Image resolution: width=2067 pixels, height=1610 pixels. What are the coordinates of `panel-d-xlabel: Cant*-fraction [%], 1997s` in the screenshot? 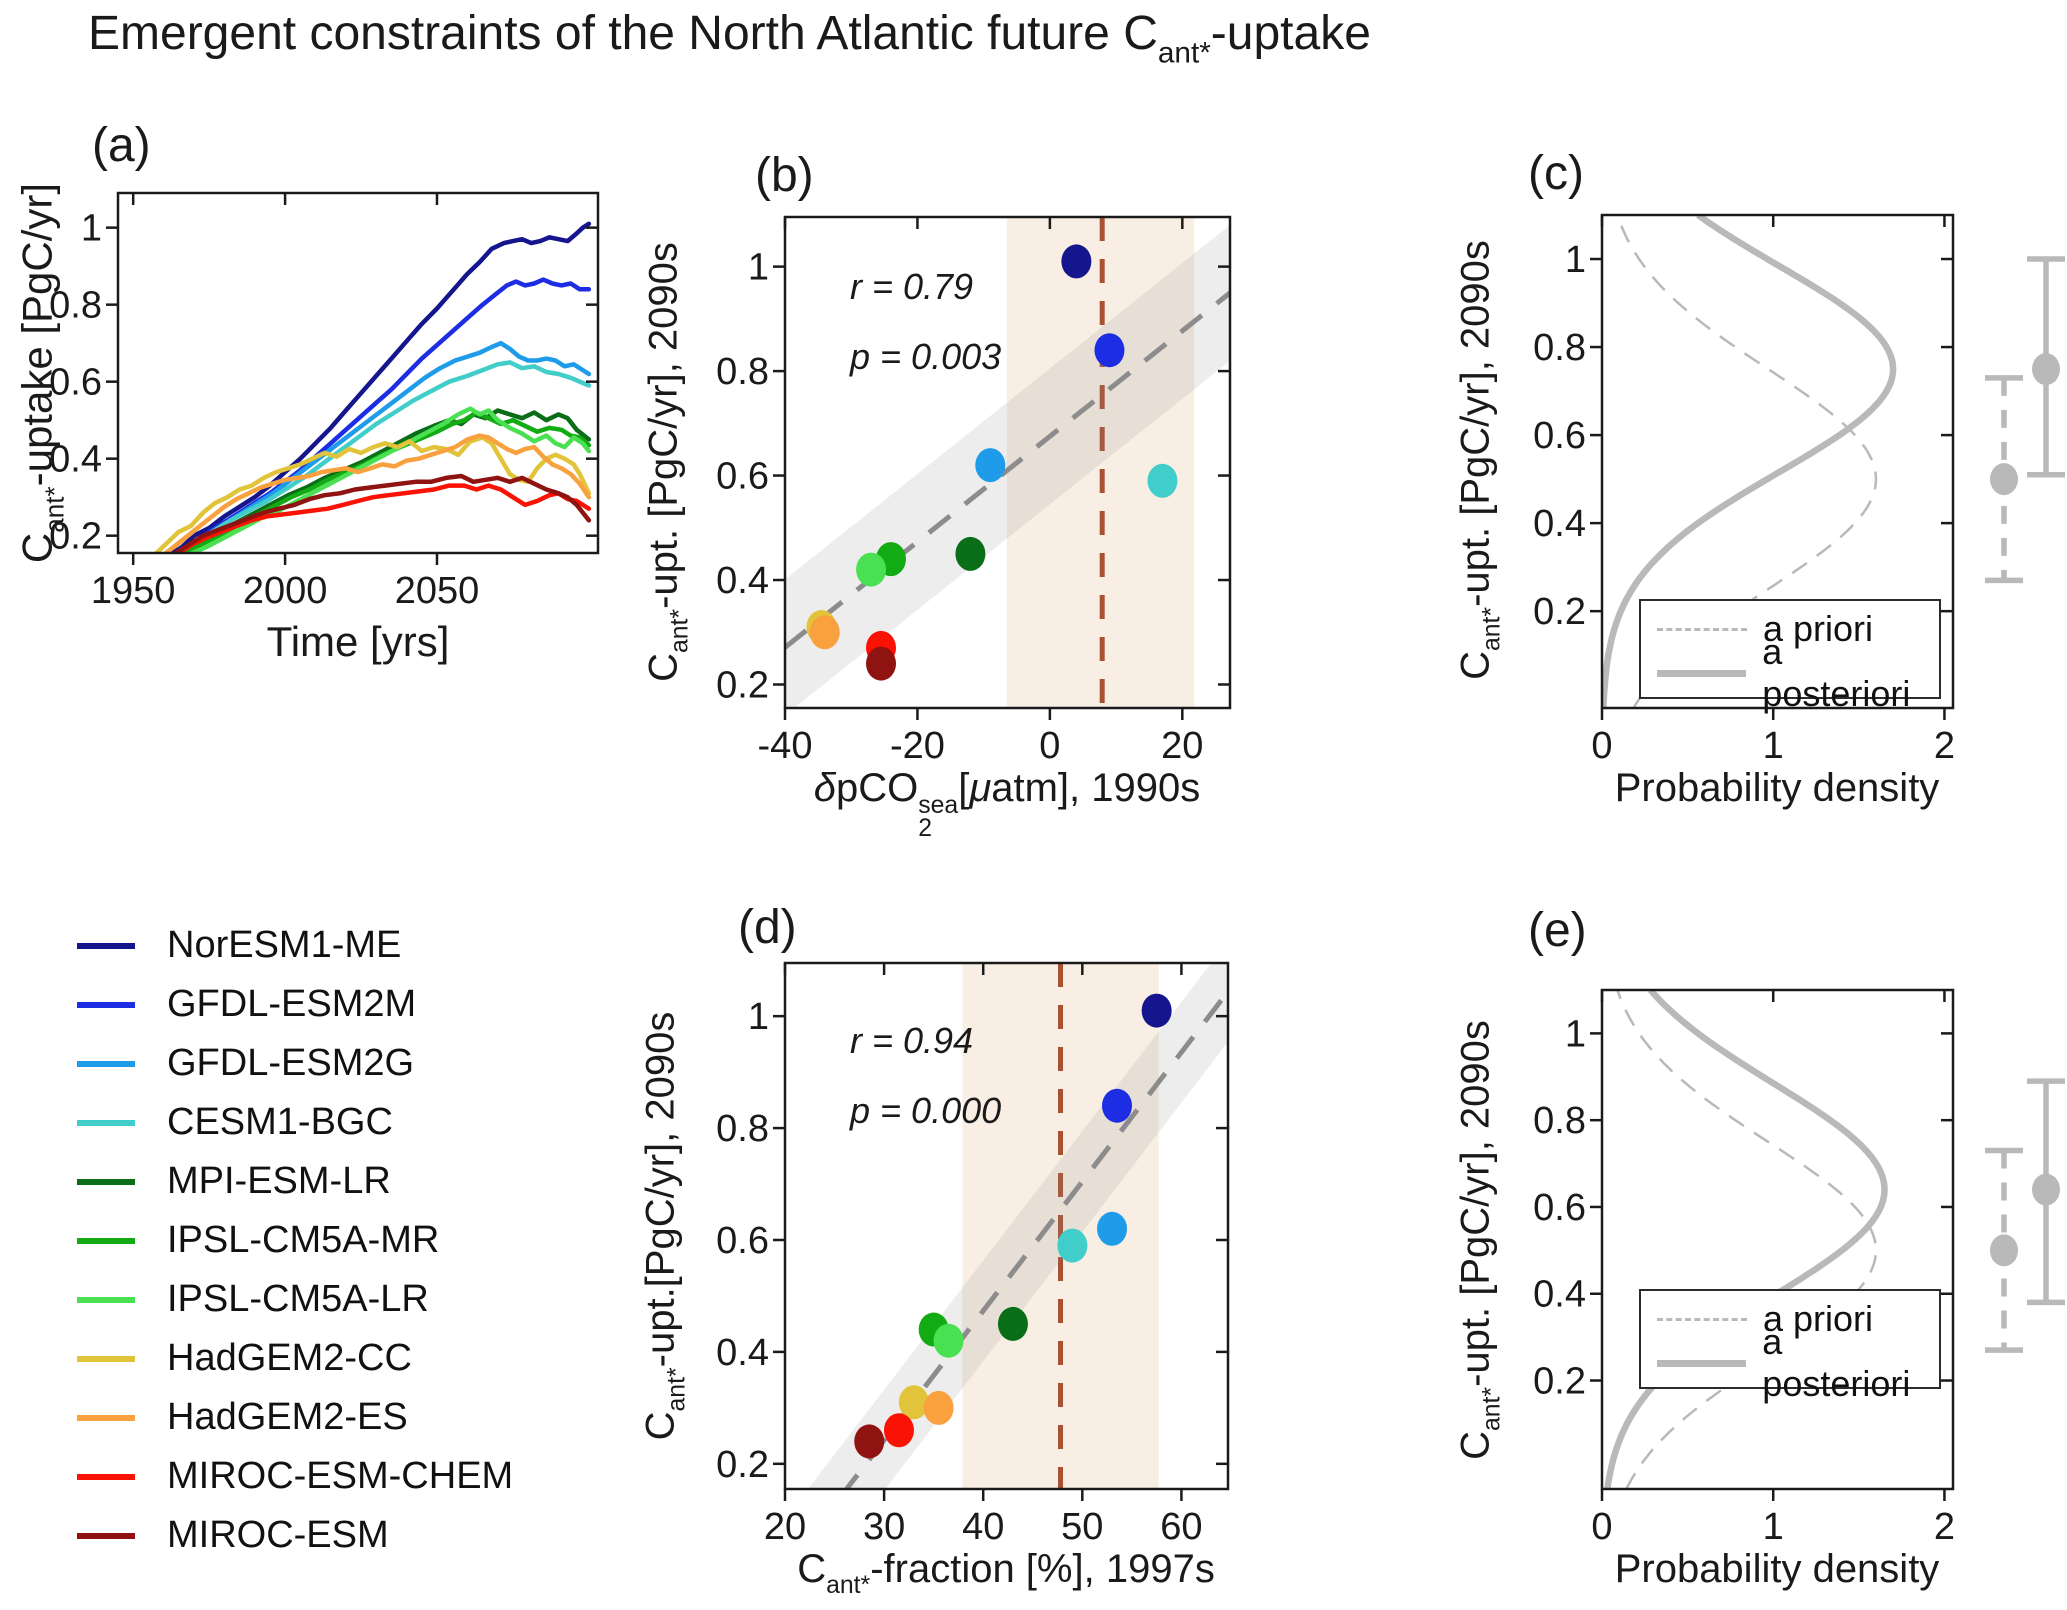 It's located at (1006, 1573).